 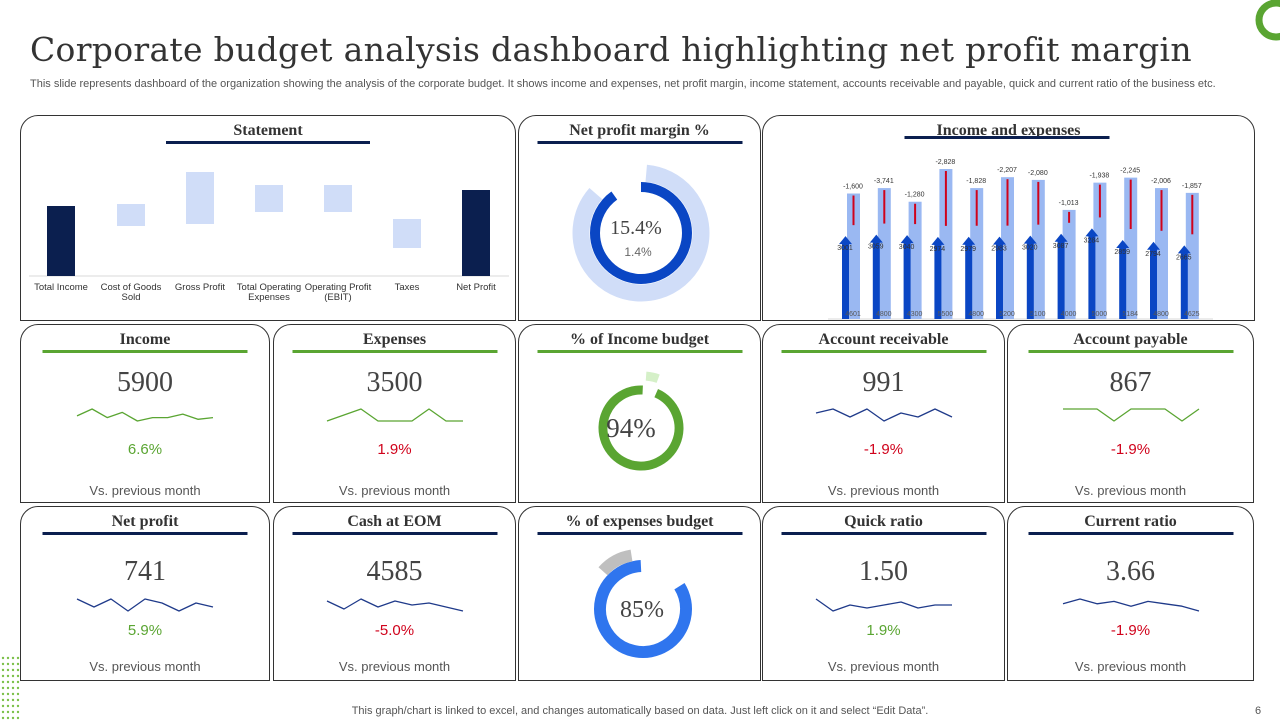 I want to click on card-title: Quick ratio, so click(x=883, y=521).